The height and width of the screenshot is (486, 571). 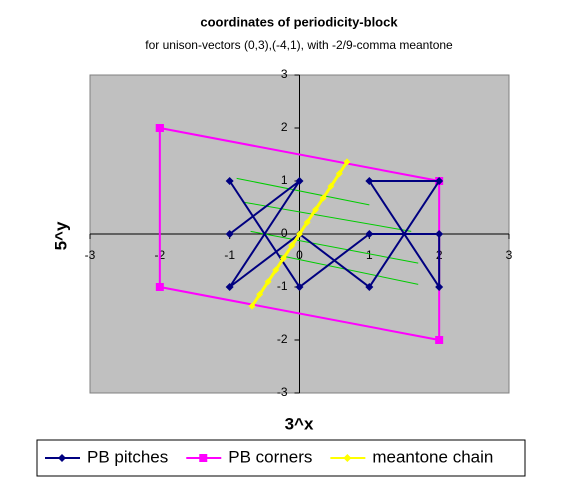 I want to click on legend-label: PB corners, so click(x=270, y=456).